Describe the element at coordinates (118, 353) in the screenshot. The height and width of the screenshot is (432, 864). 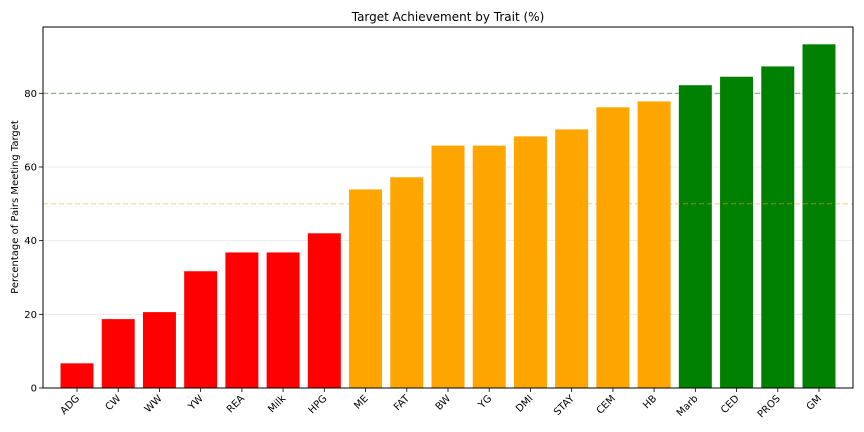
I see `bar-cw` at that location.